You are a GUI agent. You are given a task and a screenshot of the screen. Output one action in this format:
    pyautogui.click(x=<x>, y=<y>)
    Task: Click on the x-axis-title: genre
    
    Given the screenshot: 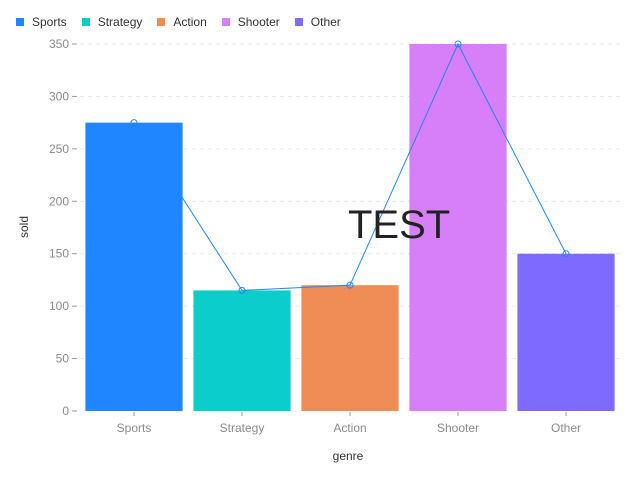 What is the action you would take?
    pyautogui.click(x=348, y=456)
    